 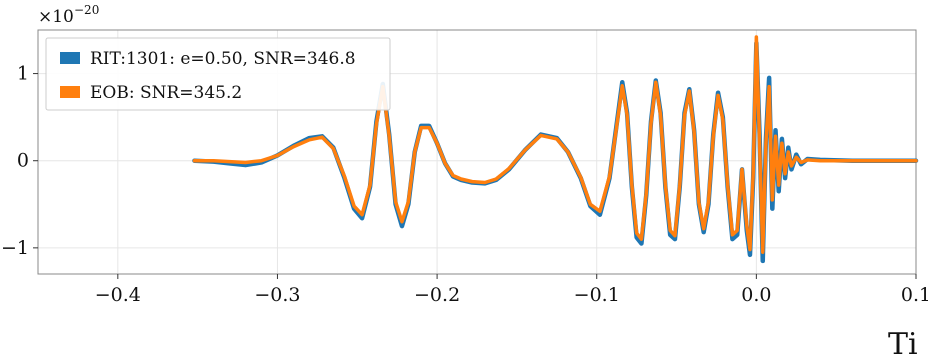 I want to click on y-tick-label: 1, so click(x=23, y=74).